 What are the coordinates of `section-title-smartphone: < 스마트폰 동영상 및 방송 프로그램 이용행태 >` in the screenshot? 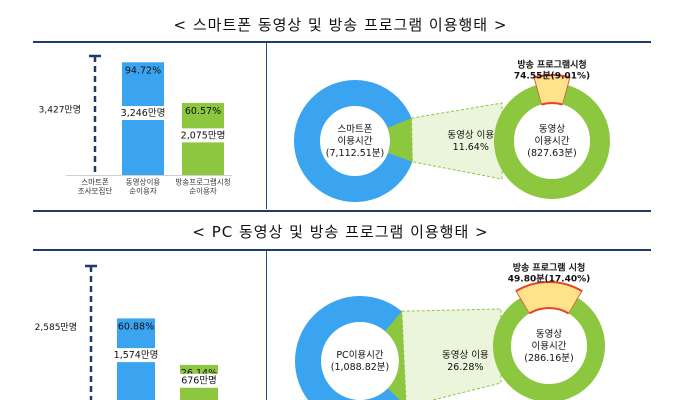 It's located at (340, 25).